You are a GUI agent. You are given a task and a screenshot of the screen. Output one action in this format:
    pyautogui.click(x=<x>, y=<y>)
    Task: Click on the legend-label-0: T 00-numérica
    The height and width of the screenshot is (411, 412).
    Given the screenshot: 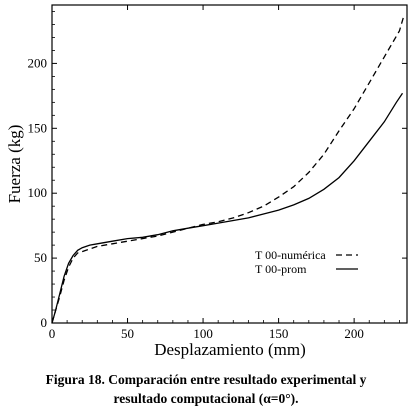 What is the action you would take?
    pyautogui.click(x=290, y=255)
    